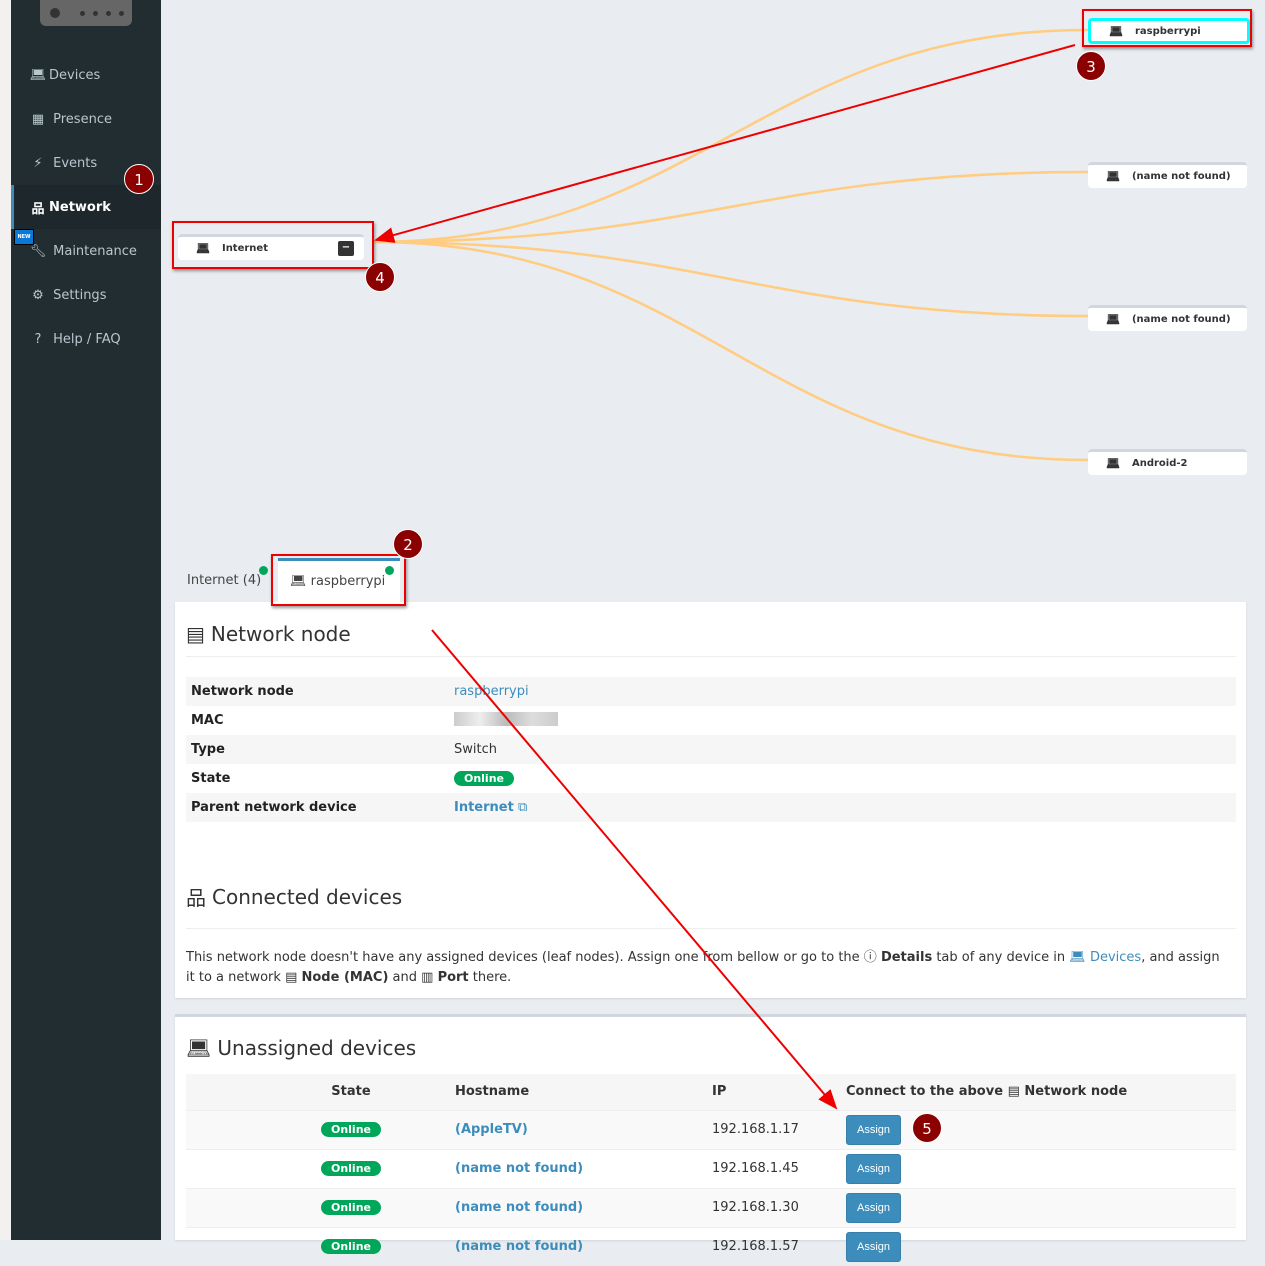 Image resolution: width=1265 pixels, height=1266 pixels. What do you see at coordinates (5, 620) in the screenshot?
I see `background-strip` at bounding box center [5, 620].